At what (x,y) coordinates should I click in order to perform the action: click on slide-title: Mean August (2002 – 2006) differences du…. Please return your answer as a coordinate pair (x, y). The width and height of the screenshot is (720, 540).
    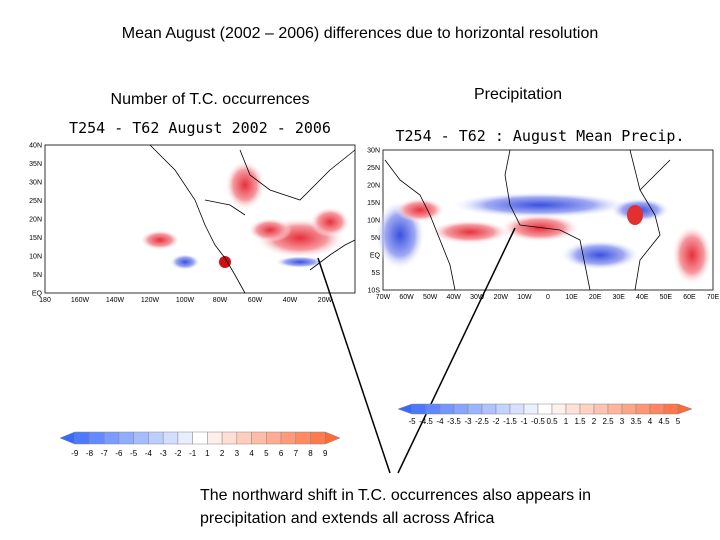
    Looking at the image, I should click on (360, 33).